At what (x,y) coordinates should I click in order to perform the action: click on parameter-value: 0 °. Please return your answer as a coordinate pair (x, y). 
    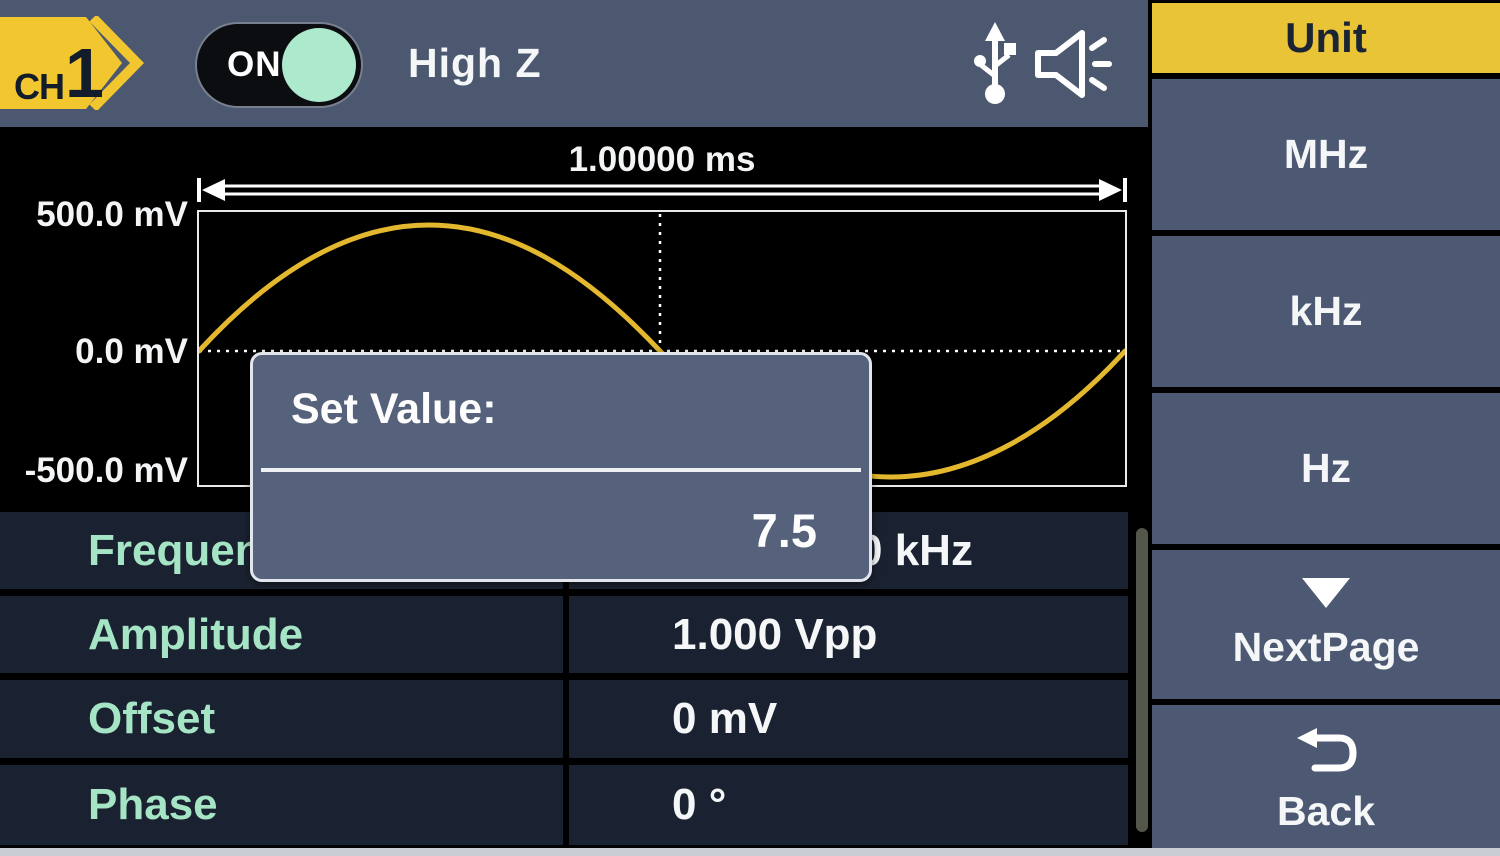
    Looking at the image, I should click on (699, 804).